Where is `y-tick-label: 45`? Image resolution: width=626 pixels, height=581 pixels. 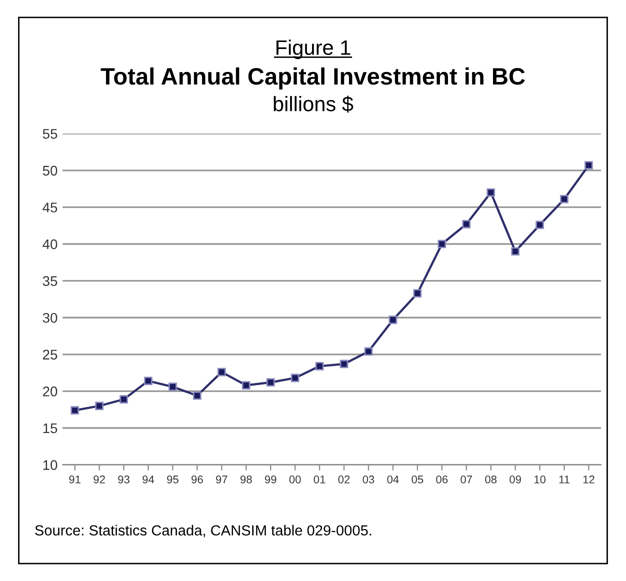 y-tick-label: 45 is located at coordinates (50, 207).